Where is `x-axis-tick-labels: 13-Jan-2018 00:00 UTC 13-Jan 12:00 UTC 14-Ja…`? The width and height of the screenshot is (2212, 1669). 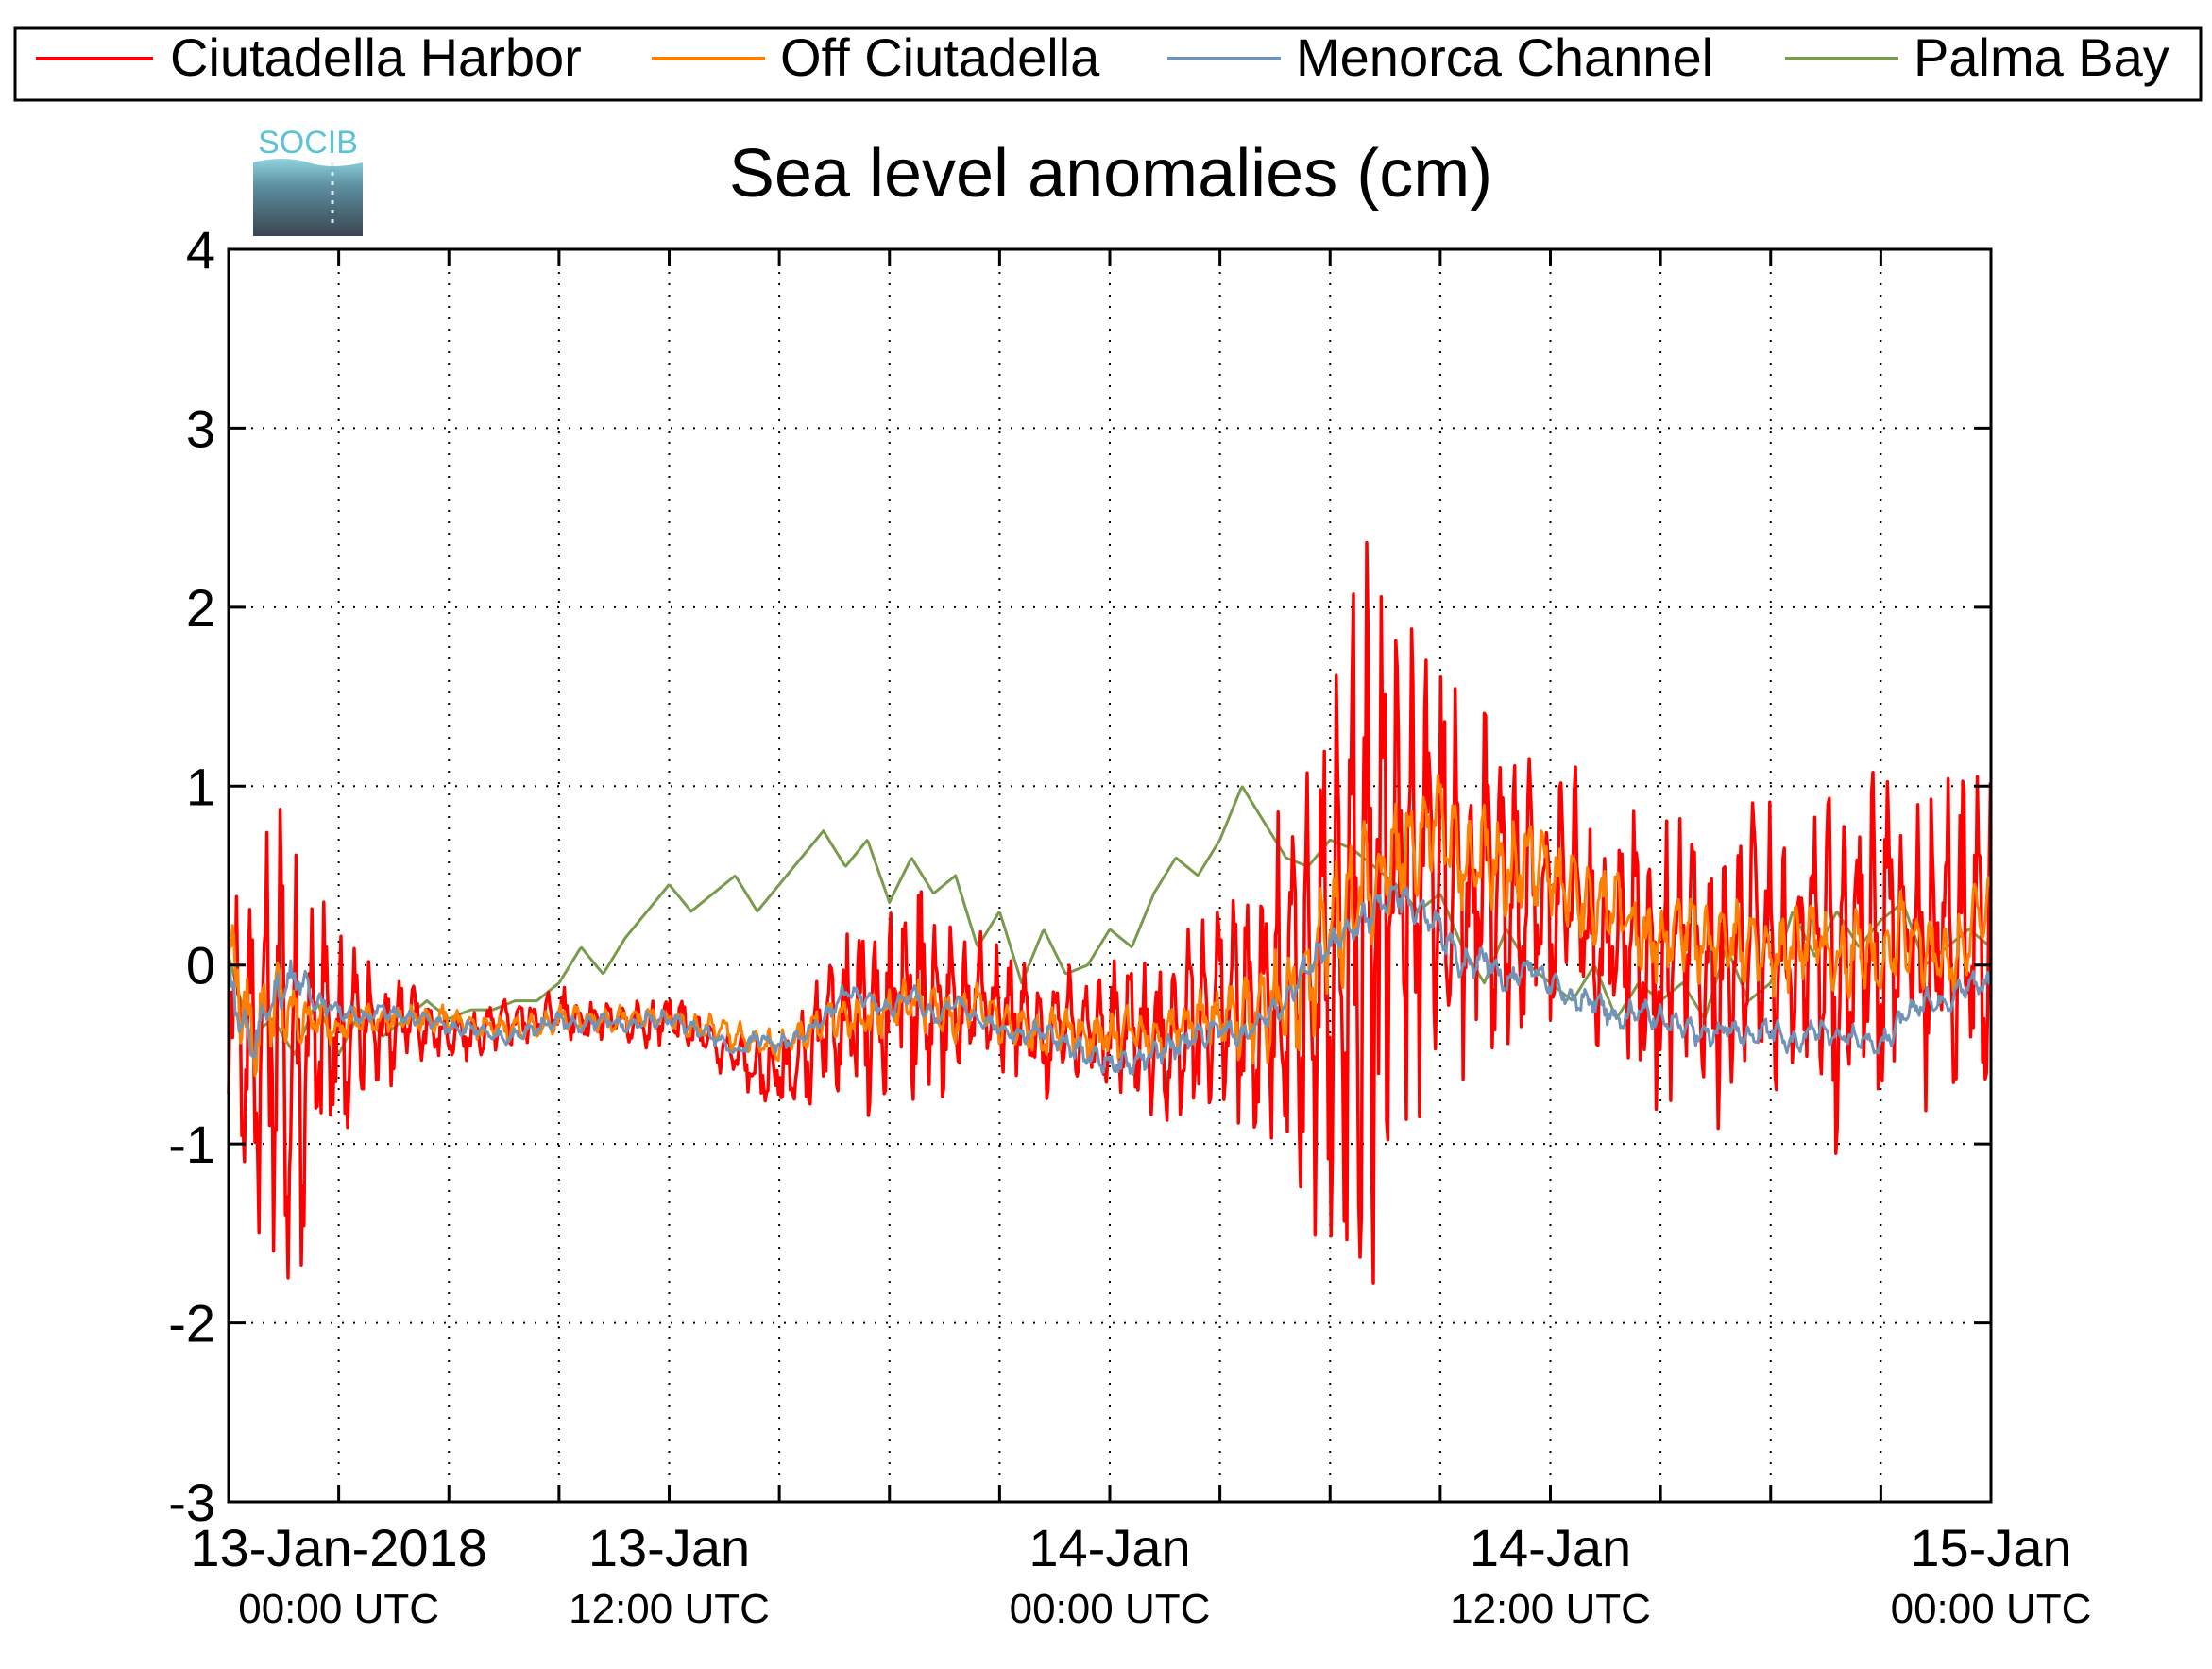 x-axis-tick-labels: 13-Jan-2018 00:00 UTC 13-Jan 12:00 UTC 14-Ja… is located at coordinates (1140, 1575).